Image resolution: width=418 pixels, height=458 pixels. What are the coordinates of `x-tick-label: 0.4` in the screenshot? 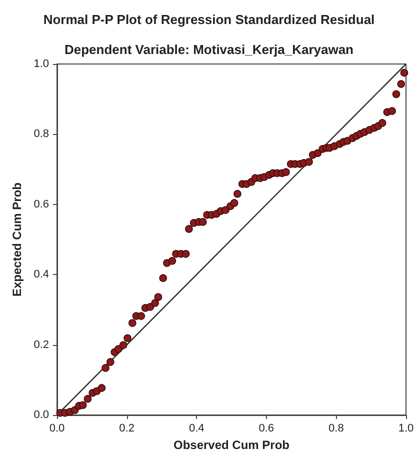 It's located at (196, 428).